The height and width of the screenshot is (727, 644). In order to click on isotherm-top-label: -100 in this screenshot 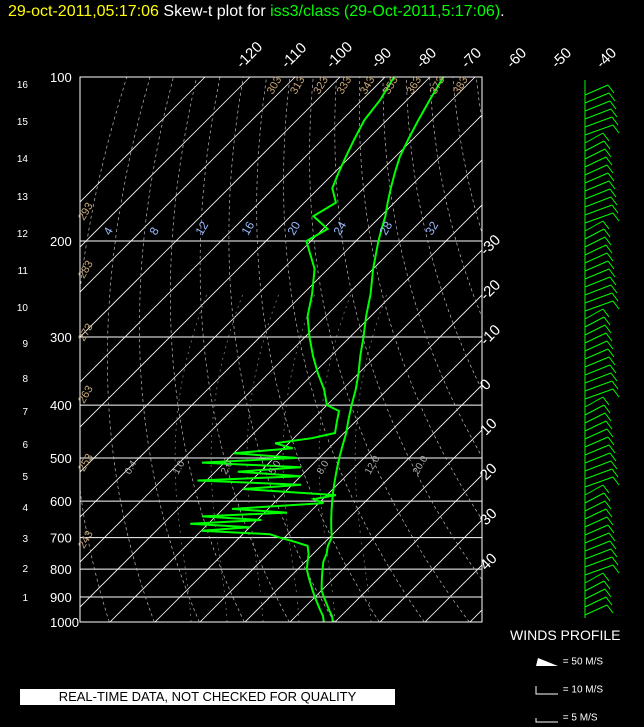, I will do `click(339, 55)`.